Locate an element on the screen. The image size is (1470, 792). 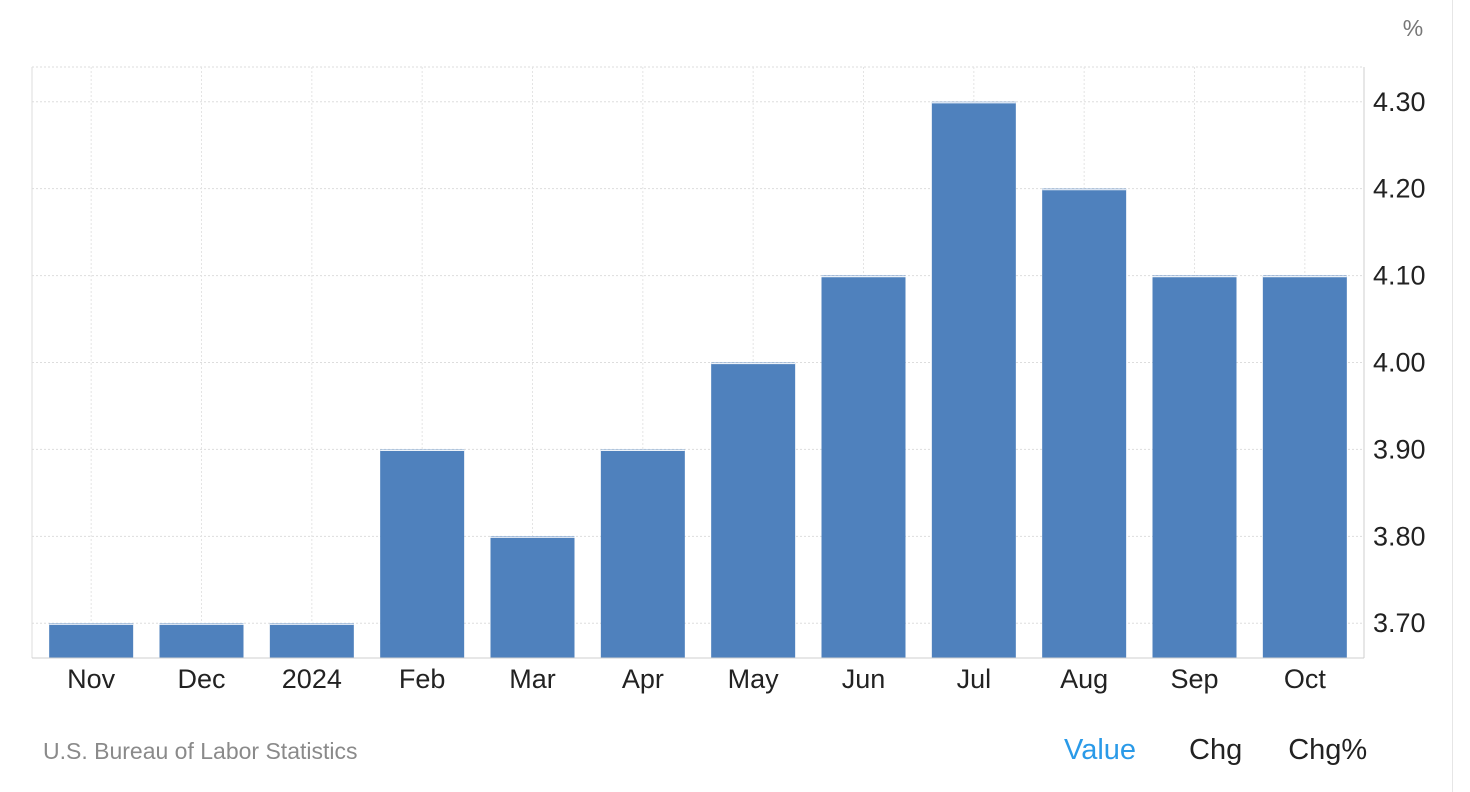
bar-mar is located at coordinates (532, 597).